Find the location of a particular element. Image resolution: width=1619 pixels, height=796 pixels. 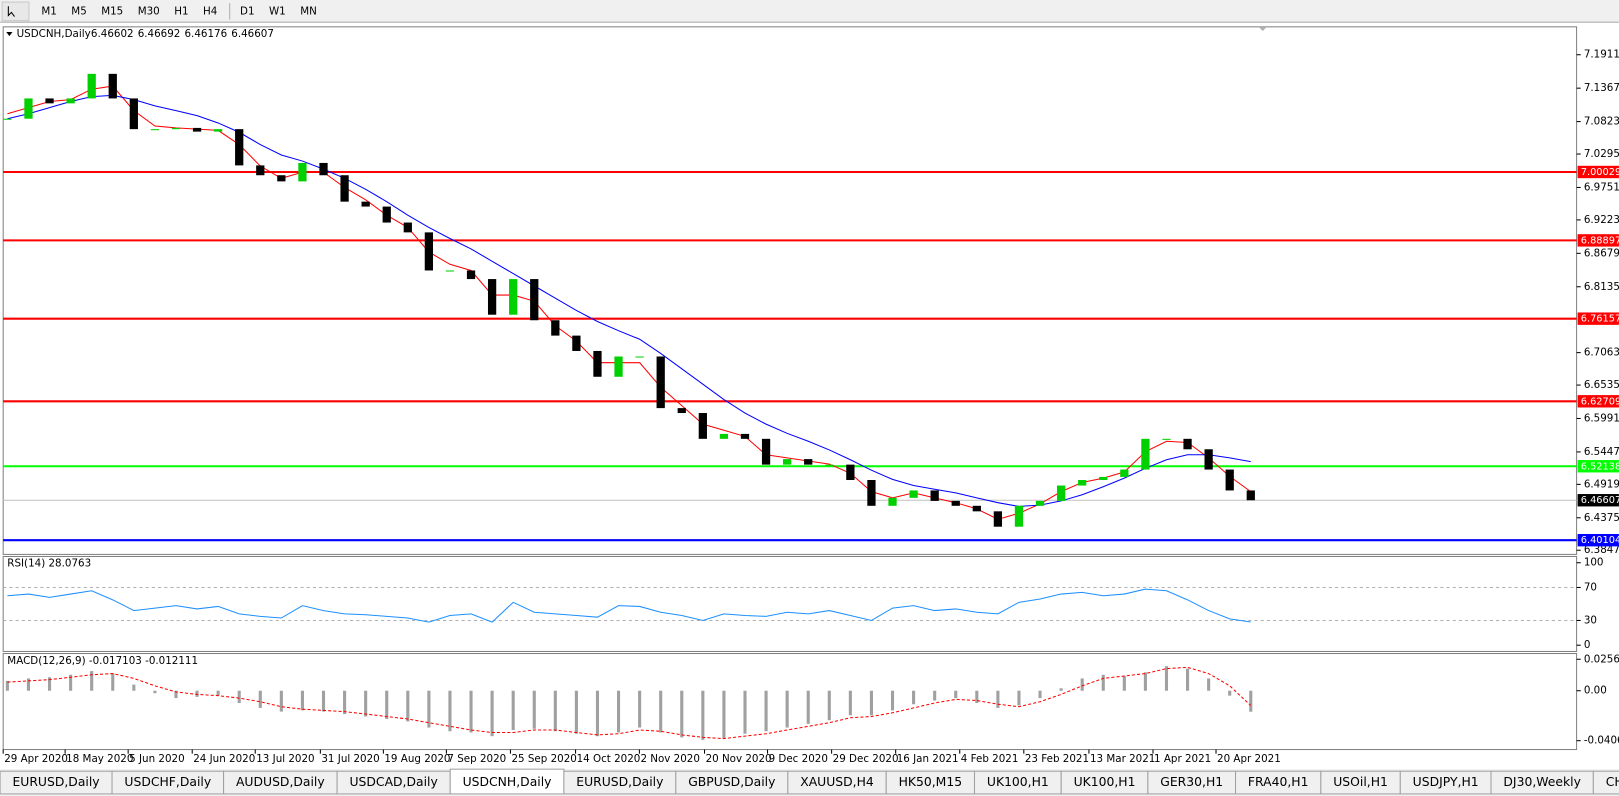

y-tick-label: 6.59910 is located at coordinates (1601, 418).